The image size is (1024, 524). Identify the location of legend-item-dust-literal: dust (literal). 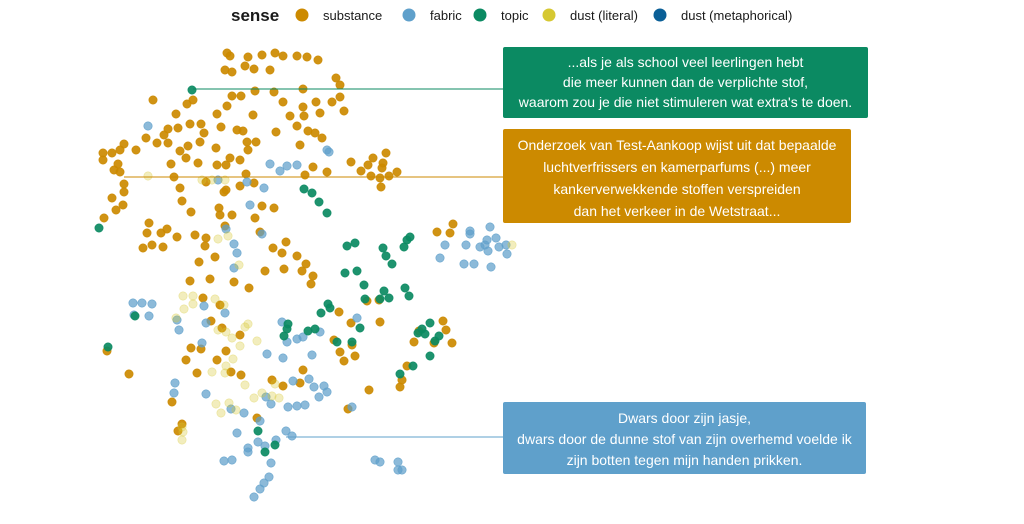
(590, 15).